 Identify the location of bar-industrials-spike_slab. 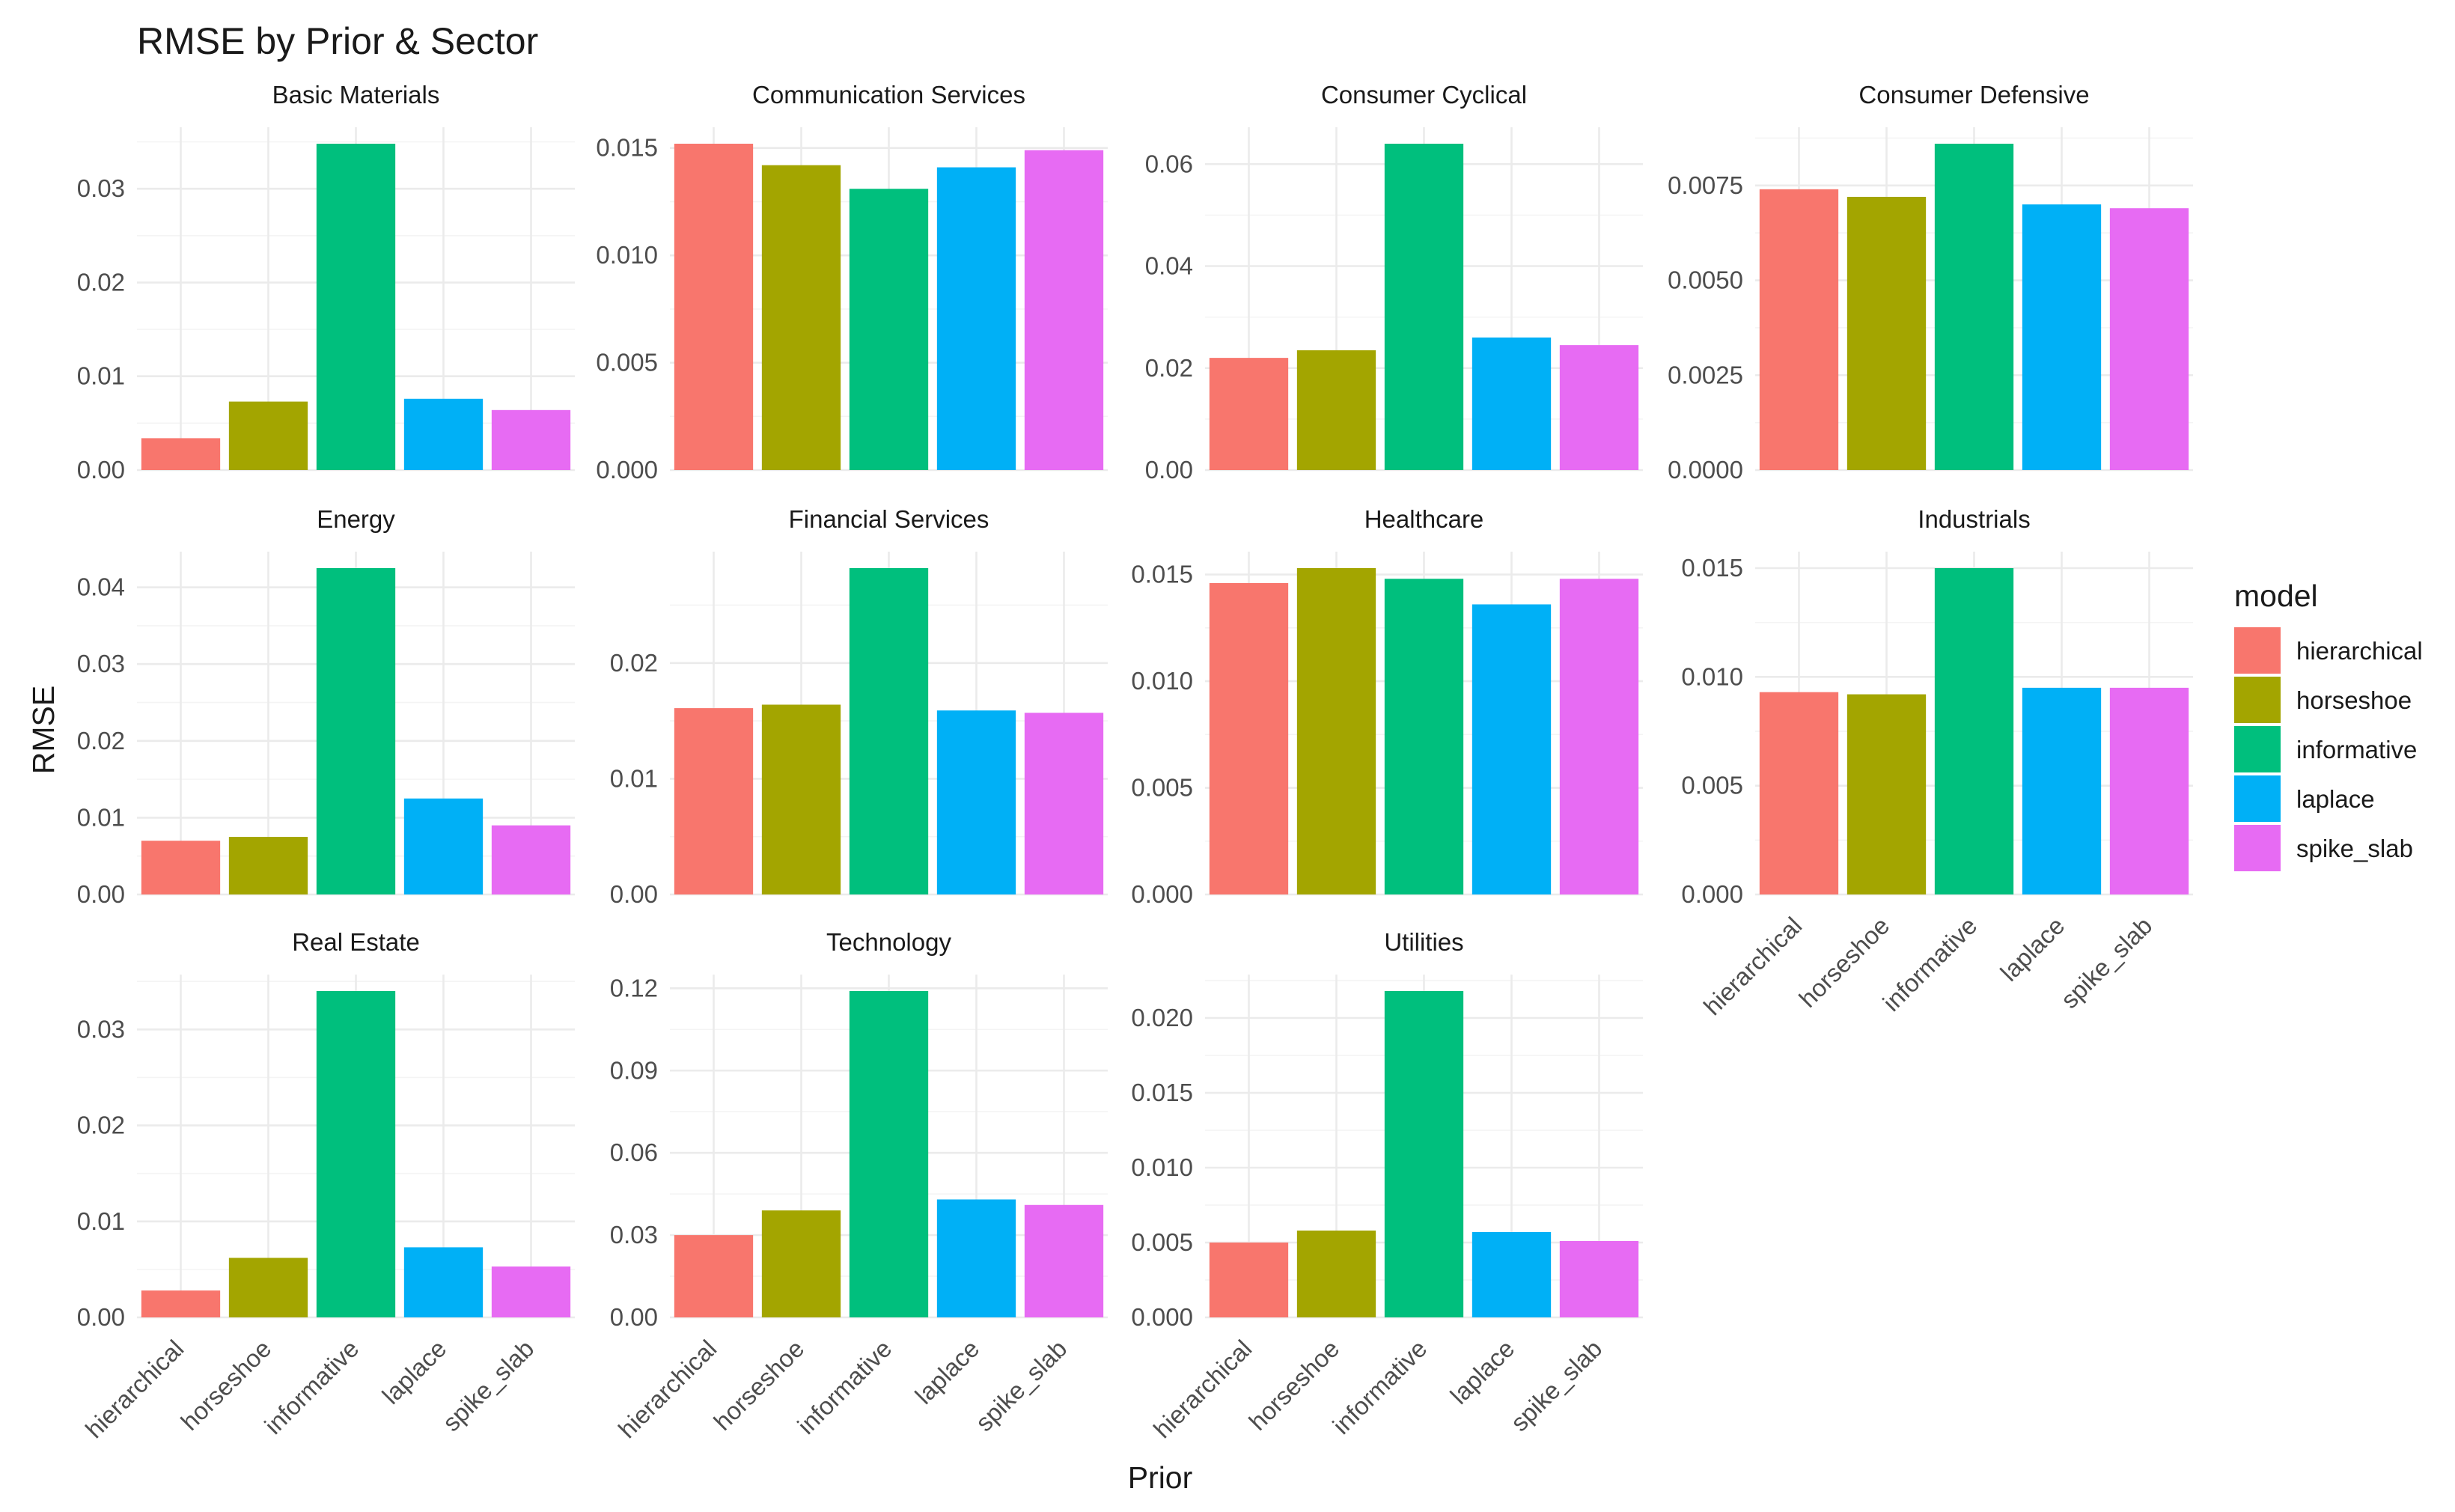
(2149, 790).